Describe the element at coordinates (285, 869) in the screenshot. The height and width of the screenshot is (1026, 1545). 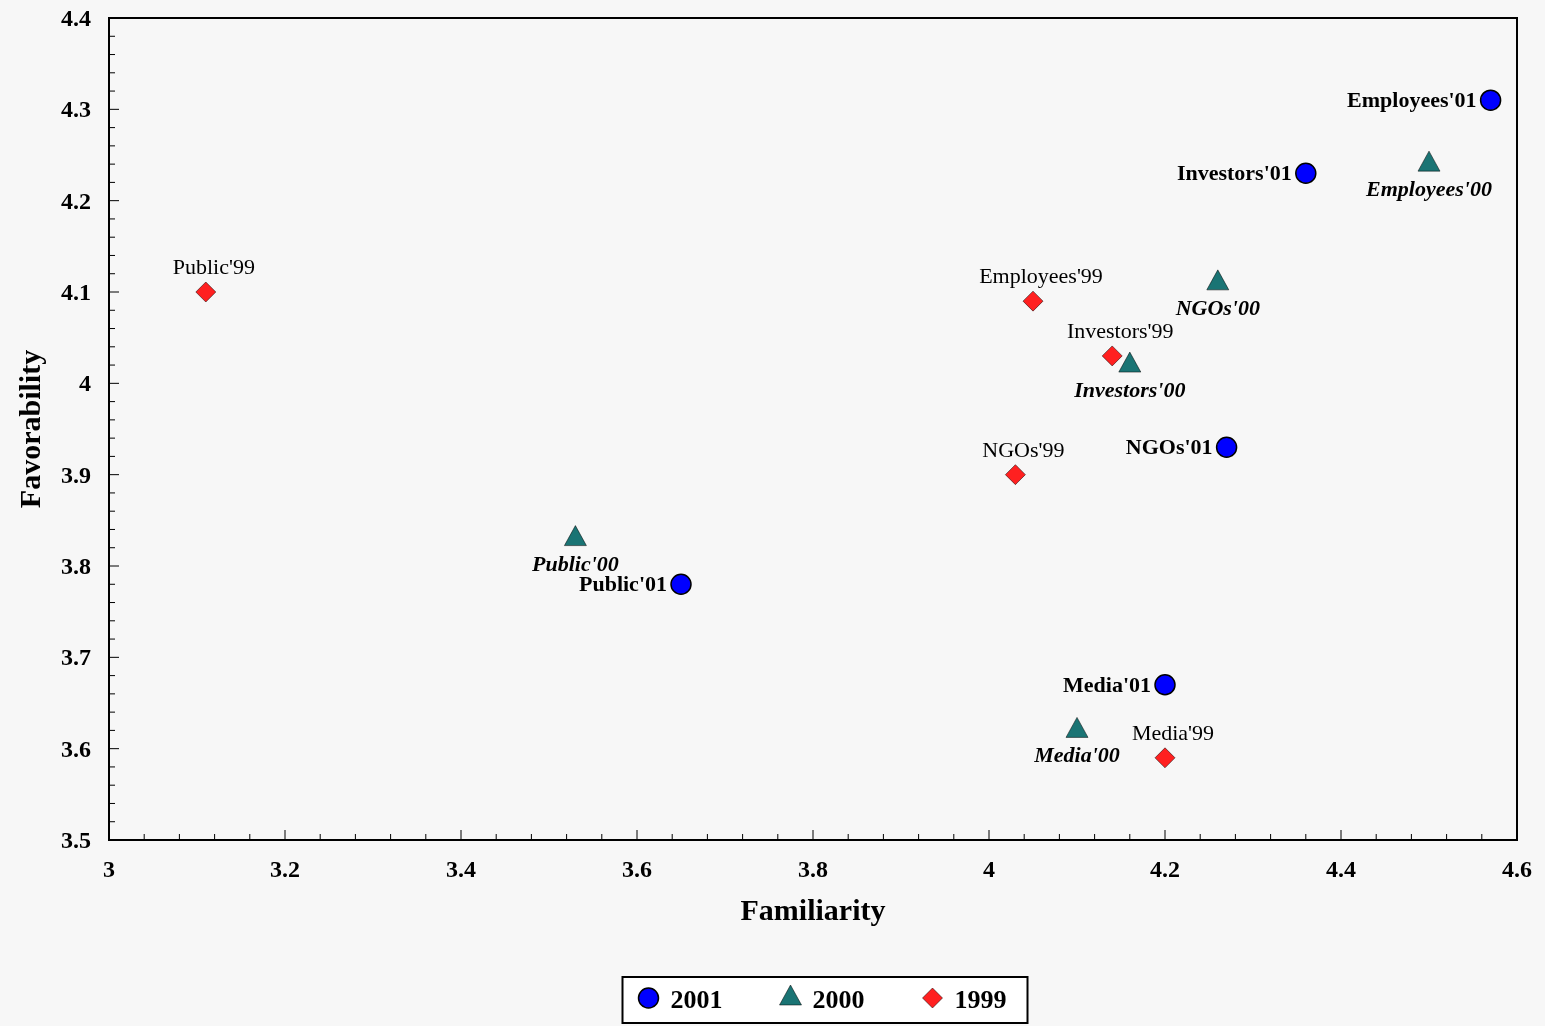
I see `x-tick-label: 3.2` at that location.